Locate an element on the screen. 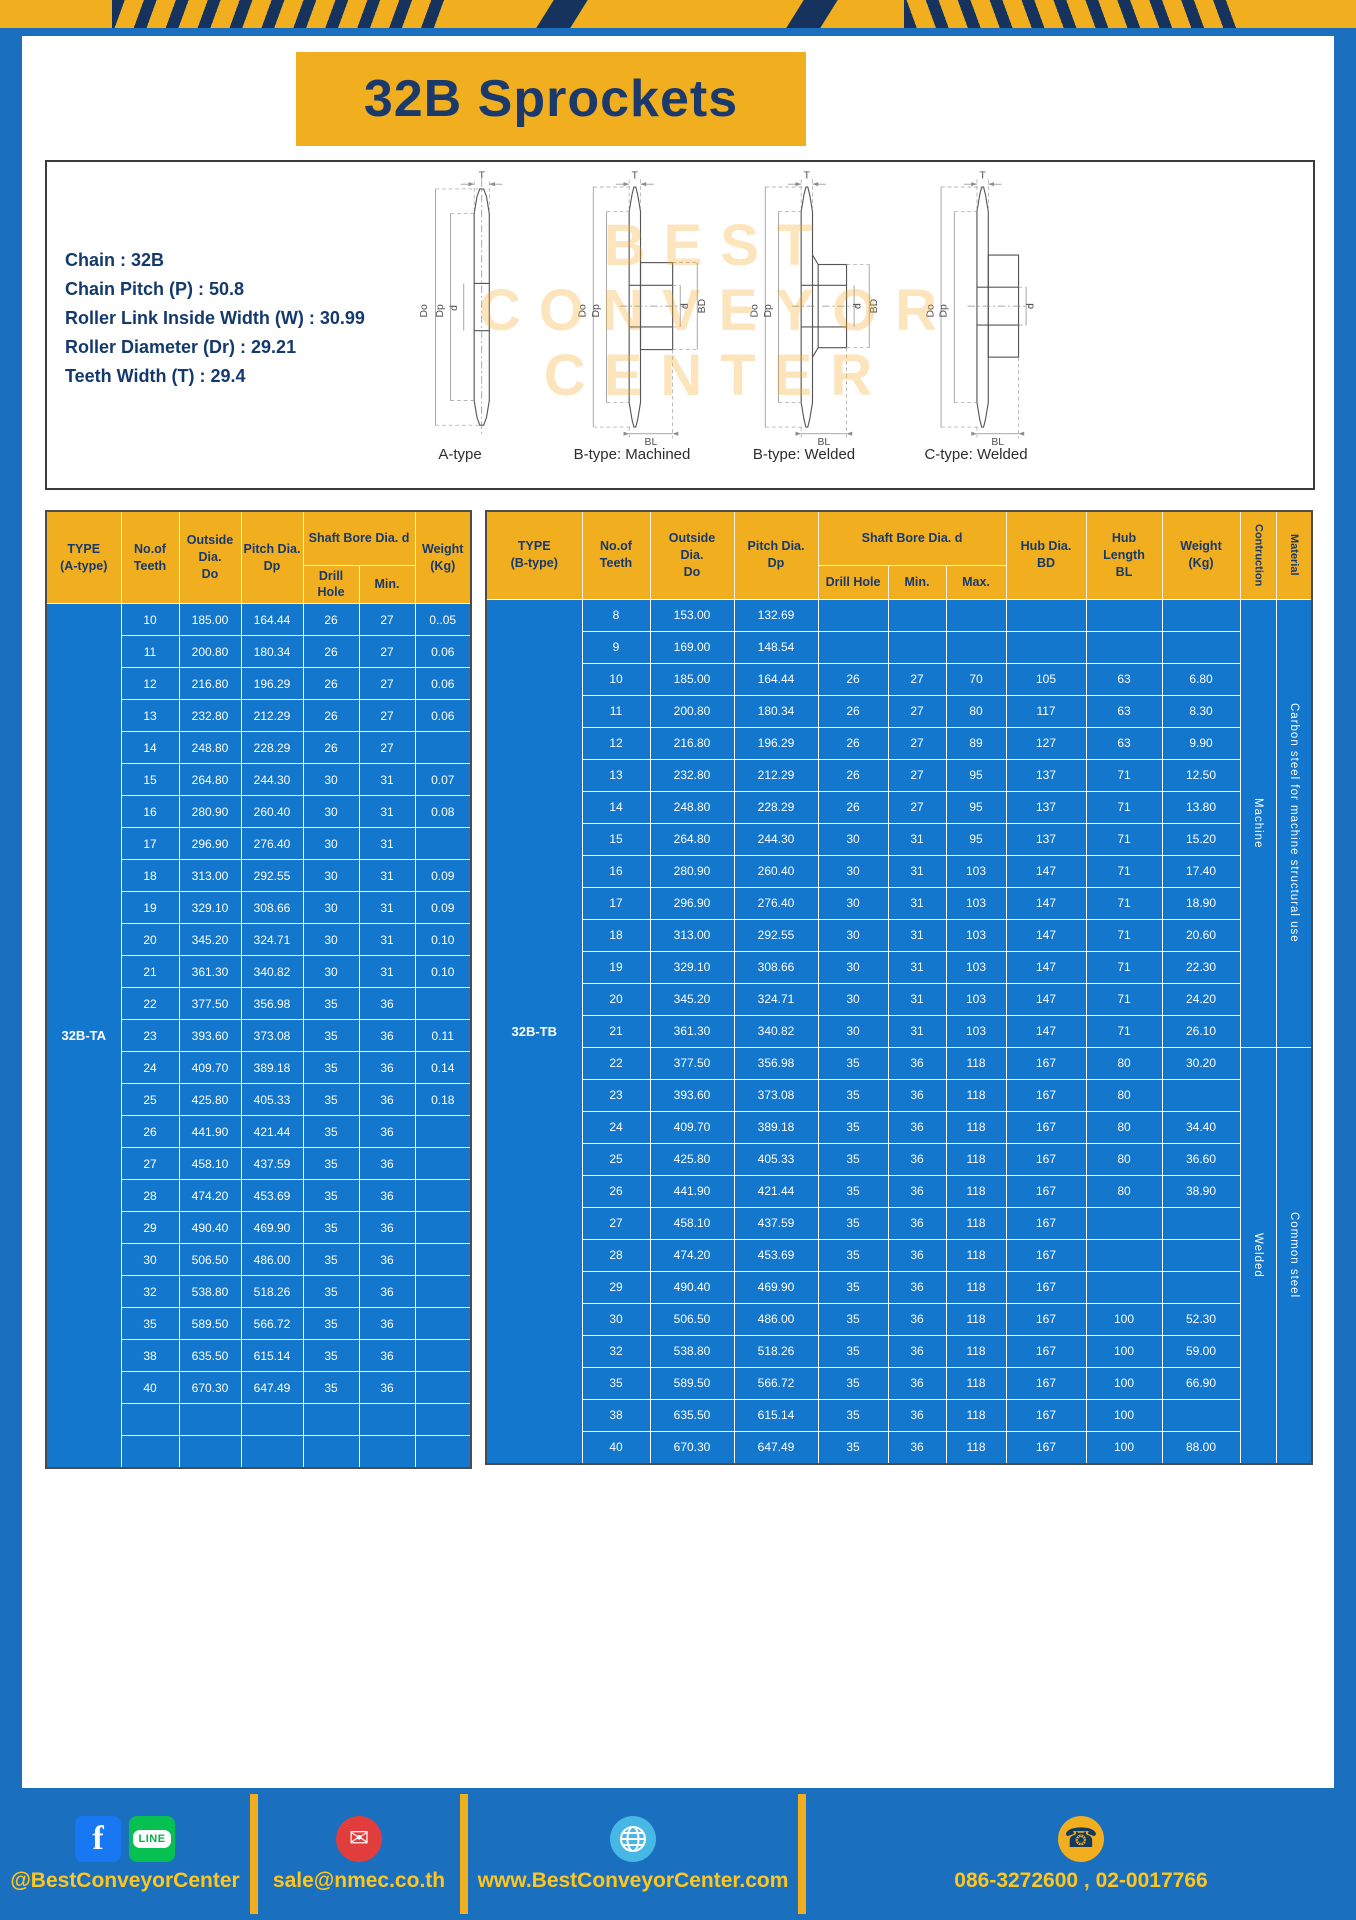  table-cell: 340.82 is located at coordinates (272, 972).